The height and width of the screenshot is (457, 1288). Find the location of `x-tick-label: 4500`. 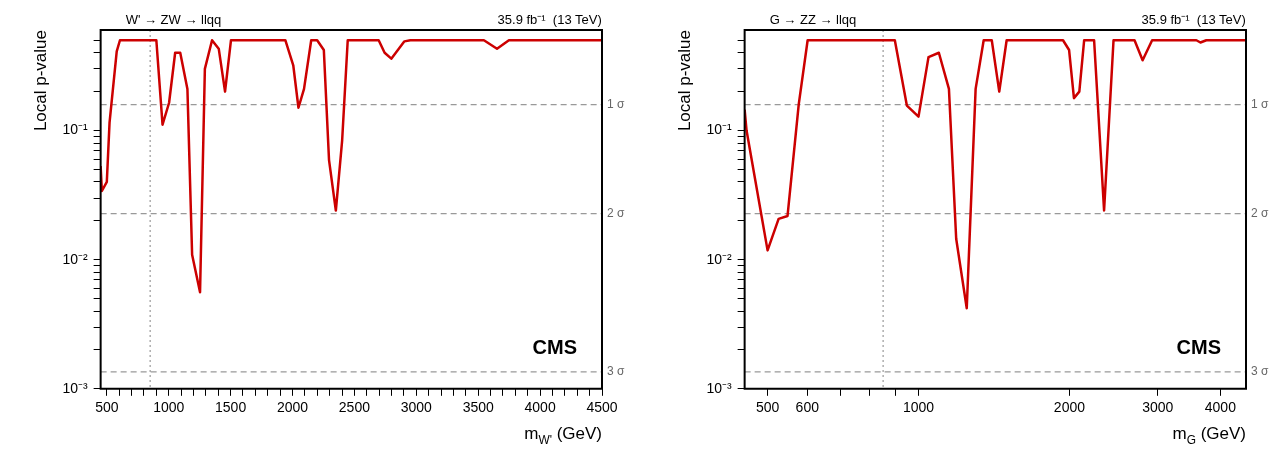

x-tick-label: 4500 is located at coordinates (602, 407).